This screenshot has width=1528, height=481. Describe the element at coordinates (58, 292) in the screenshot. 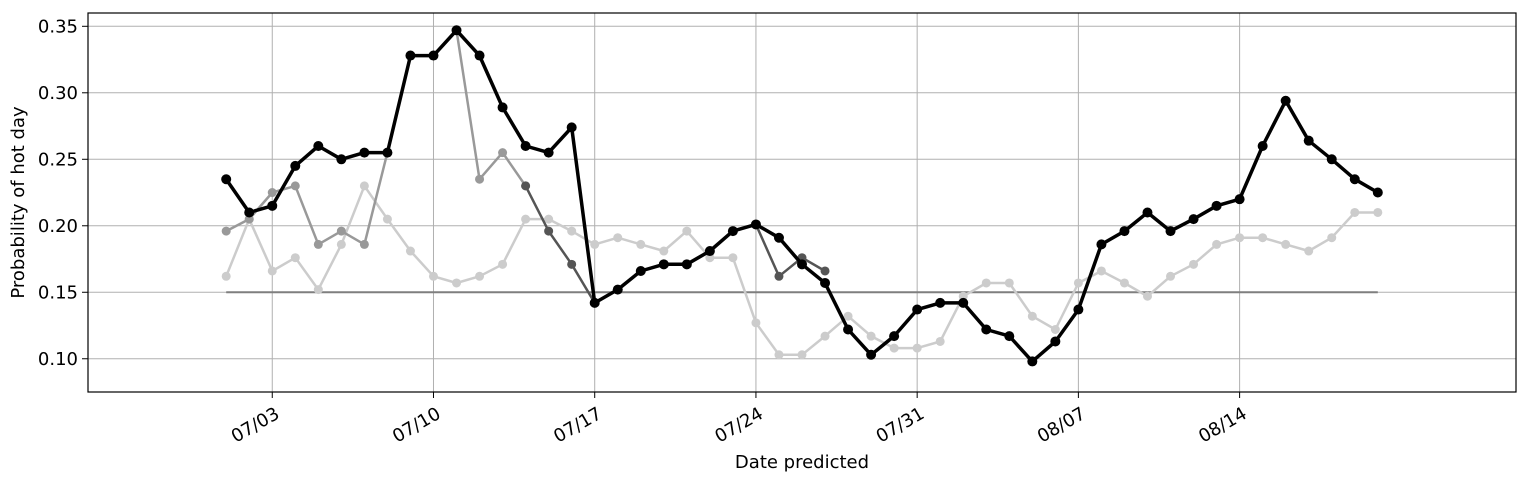

I see `y-tick-label: 0.15` at that location.